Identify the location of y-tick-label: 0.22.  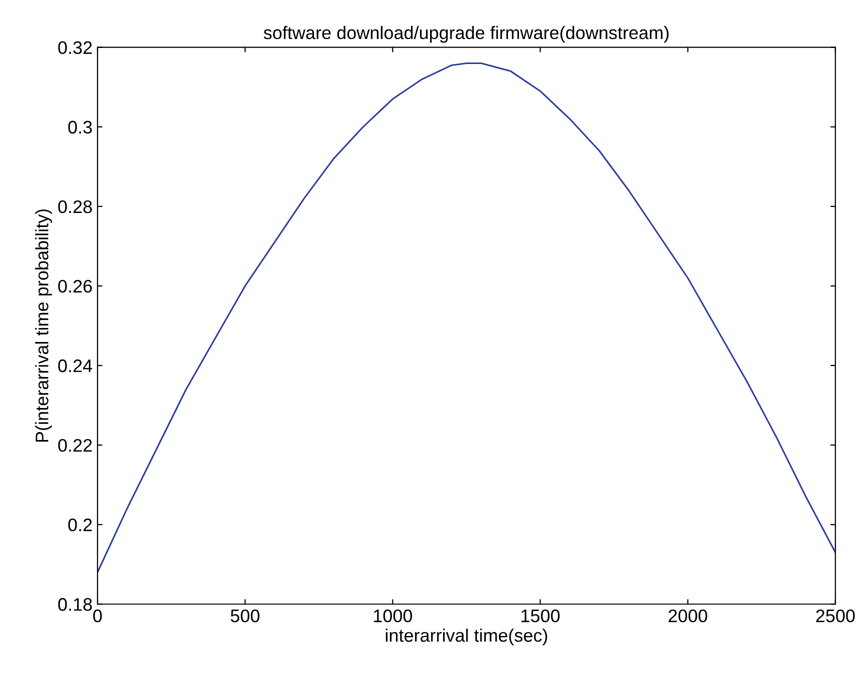
(75, 445).